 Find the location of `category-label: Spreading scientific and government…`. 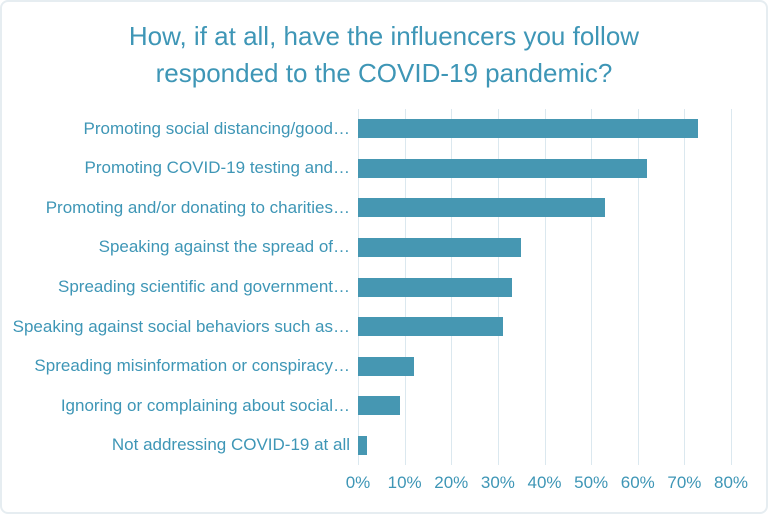

category-label: Spreading scientific and government… is located at coordinates (204, 287).